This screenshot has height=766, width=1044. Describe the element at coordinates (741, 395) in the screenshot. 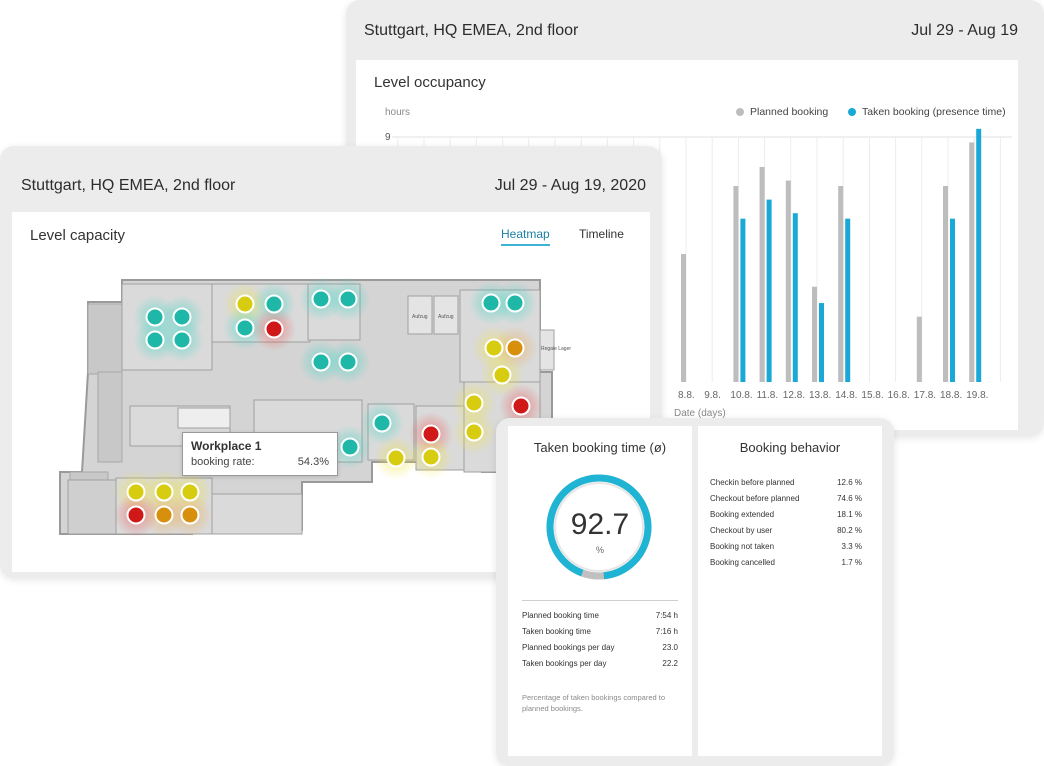

I see `x-tick-label: 10.8.` at that location.